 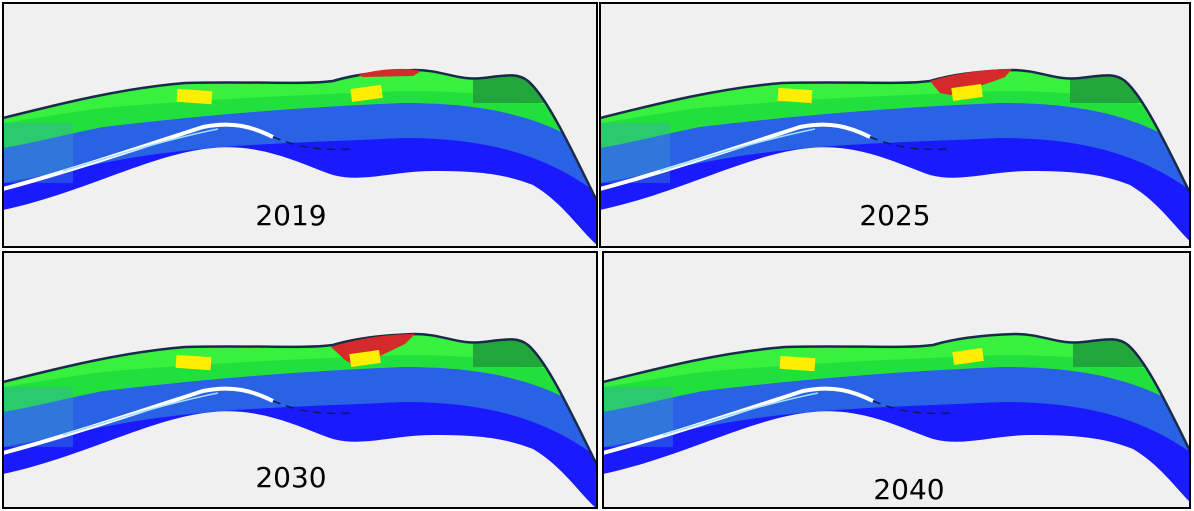 I want to click on year-label: 2040, so click(x=908, y=489).